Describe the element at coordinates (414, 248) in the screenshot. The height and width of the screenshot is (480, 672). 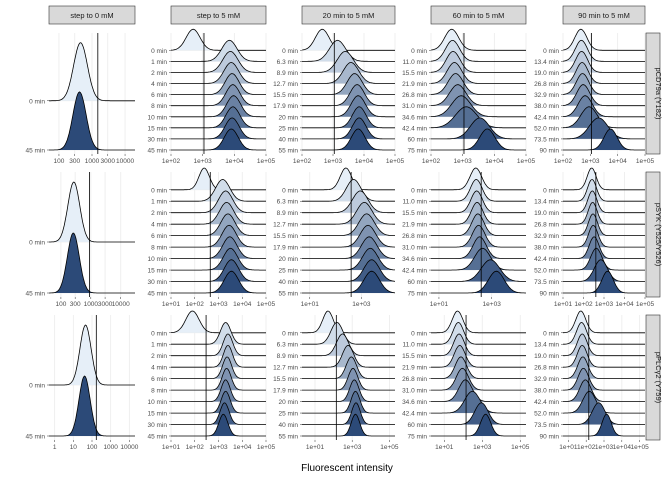
I see `y-tick-label: 31.0 min` at that location.